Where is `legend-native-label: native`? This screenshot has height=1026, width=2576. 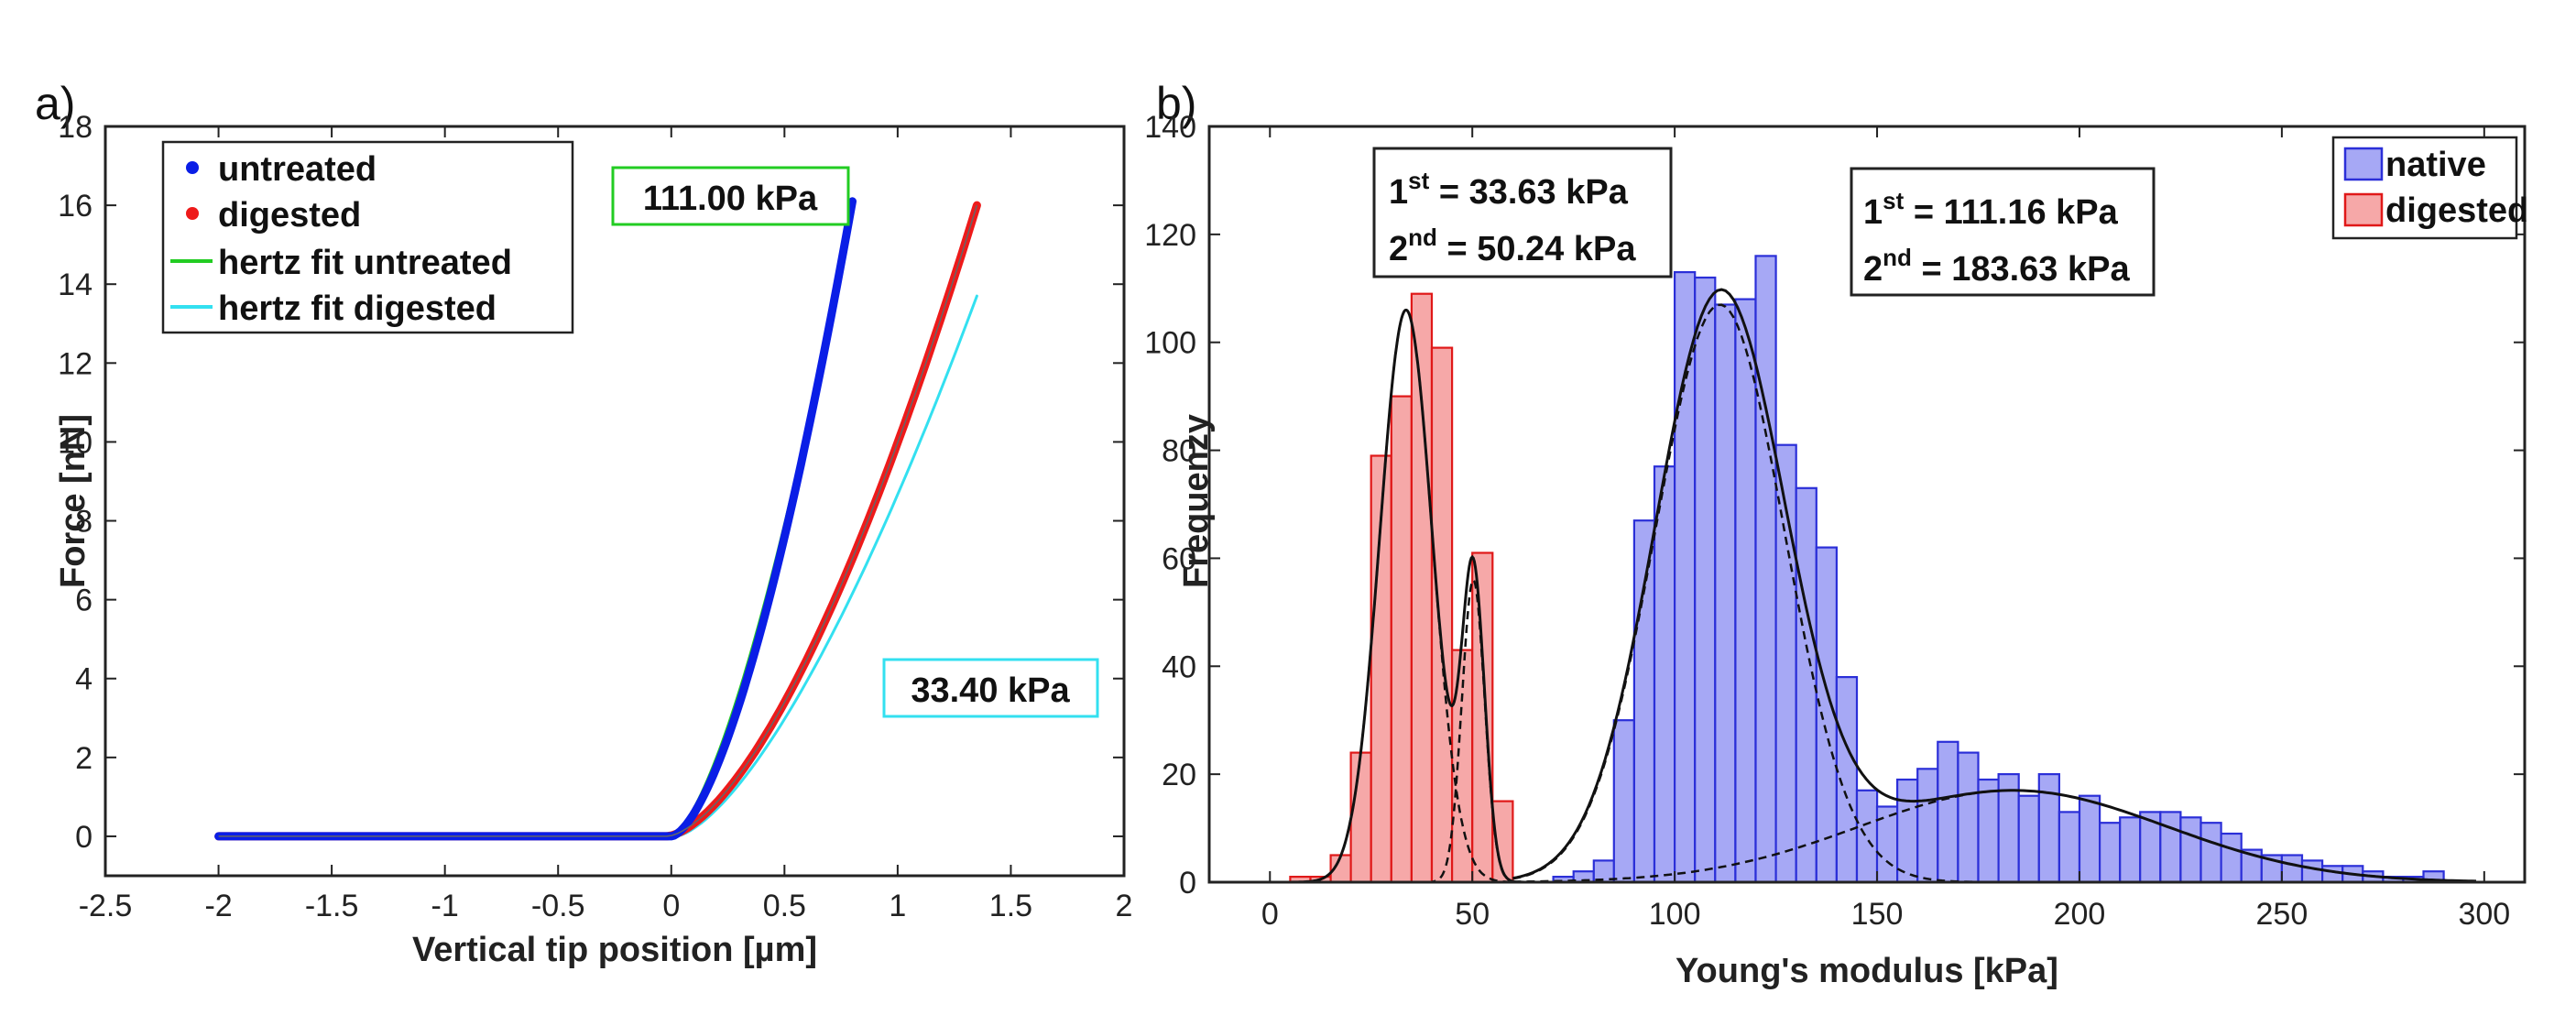 legend-native-label: native is located at coordinates (2435, 165).